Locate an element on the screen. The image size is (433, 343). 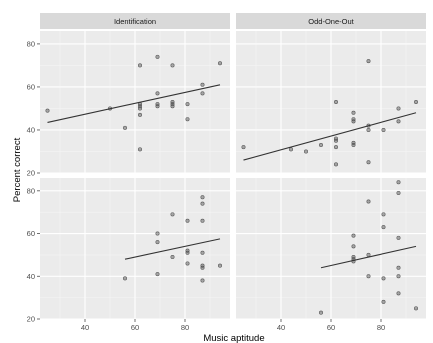
strip-label-0: Identification is located at coordinates (135, 21).